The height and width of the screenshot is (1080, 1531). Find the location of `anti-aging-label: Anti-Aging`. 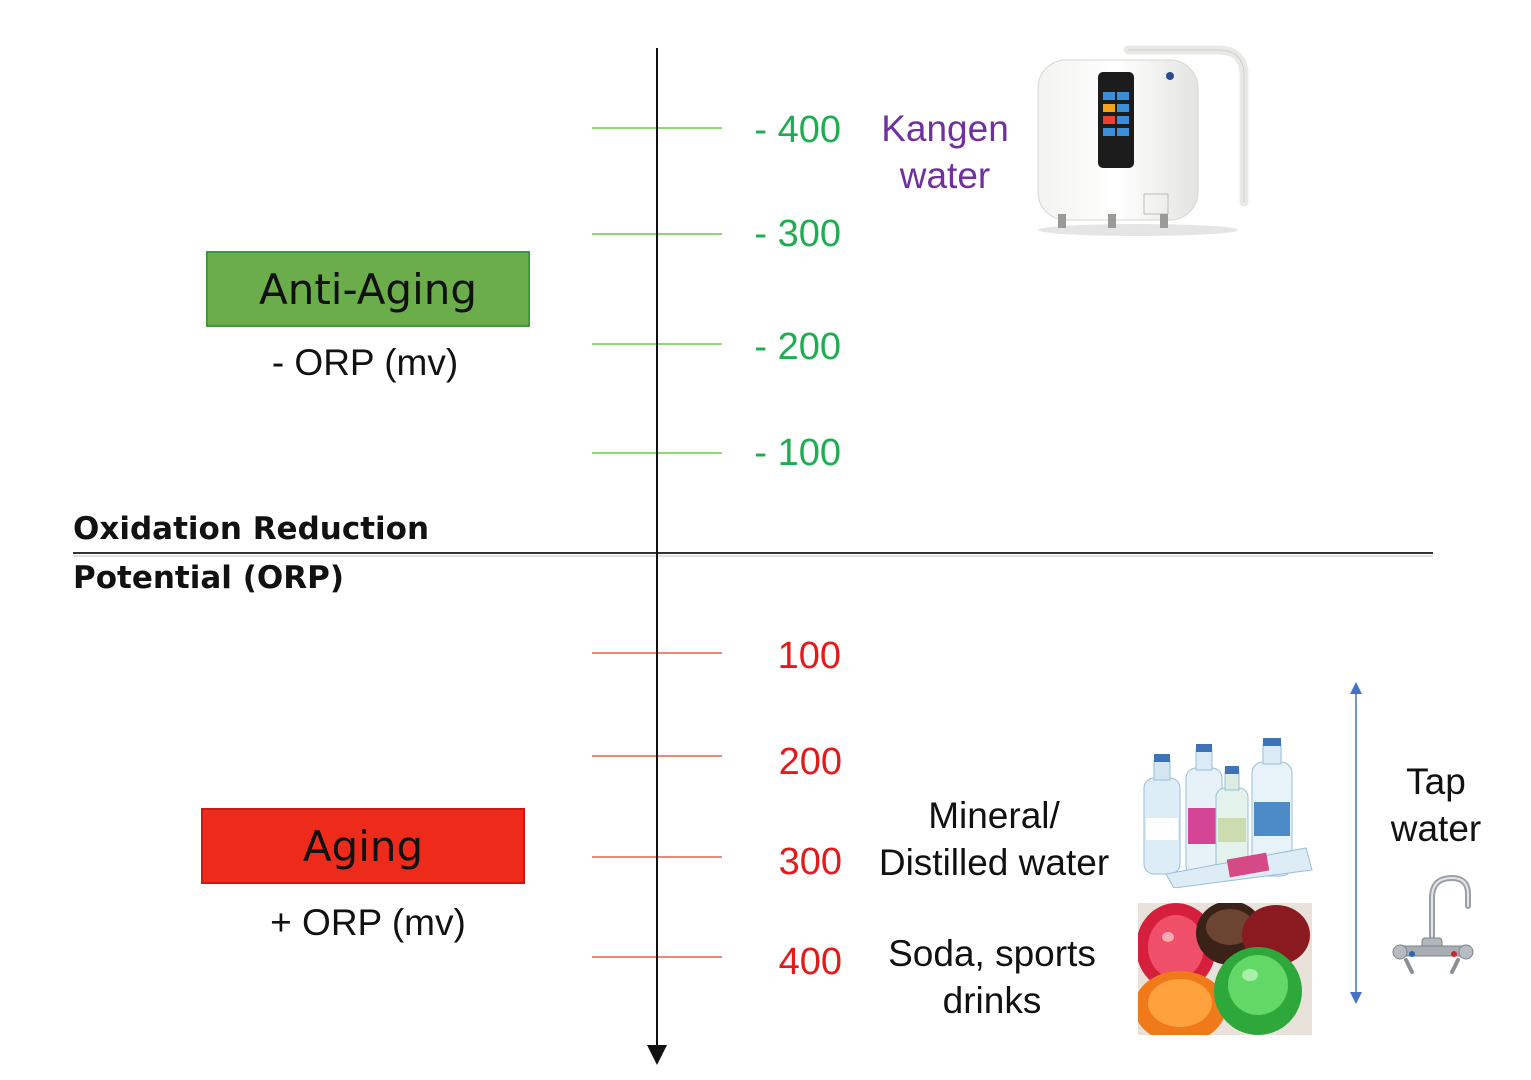

anti-aging-label: Anti-Aging is located at coordinates (368, 289).